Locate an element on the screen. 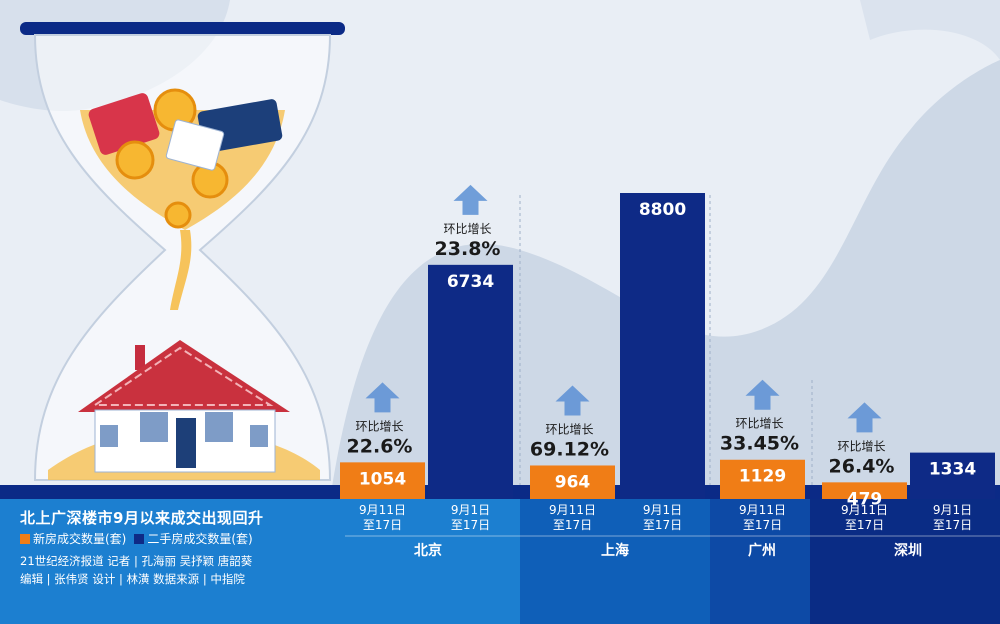 This screenshot has width=1000, height=624. background-corner-shape-right is located at coordinates (930, 30).